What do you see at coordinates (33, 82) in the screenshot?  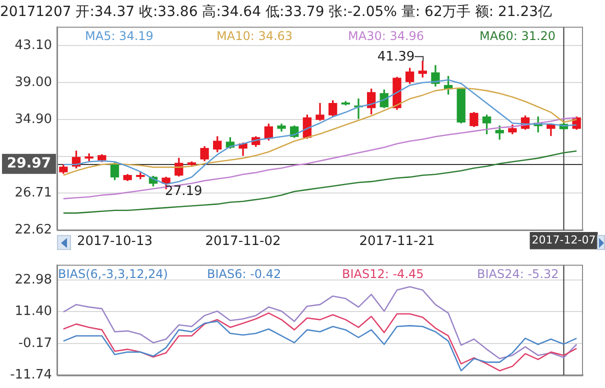 I see `y-tick-label: 39.00` at bounding box center [33, 82].